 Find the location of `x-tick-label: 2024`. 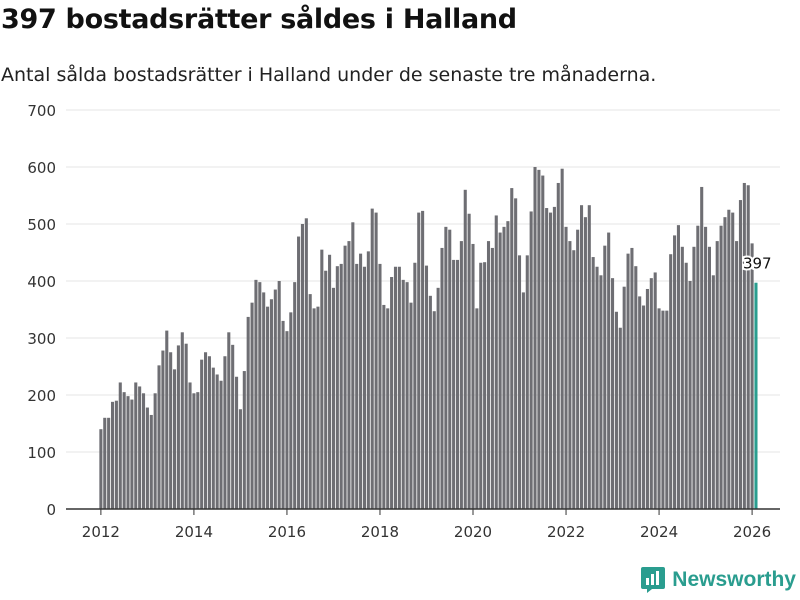

x-tick-label: 2024 is located at coordinates (659, 532).